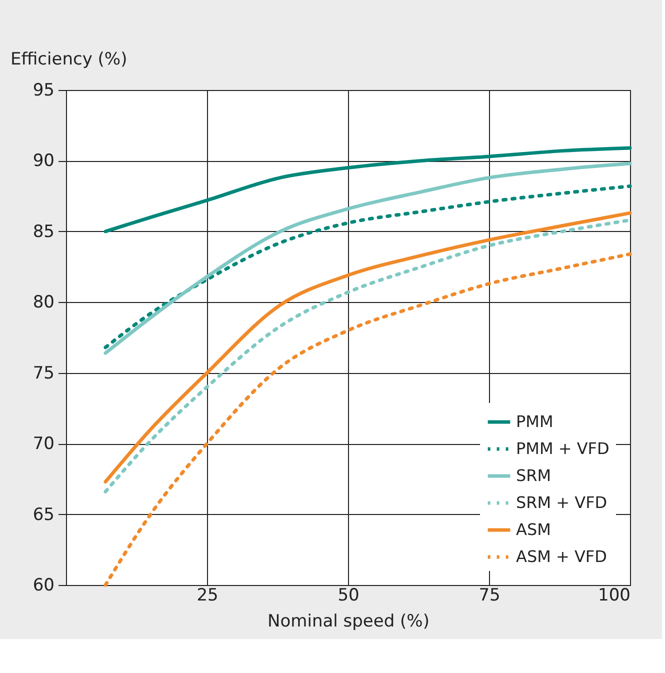 This screenshot has width=665, height=673. What do you see at coordinates (43, 514) in the screenshot?
I see `y-tick-label: 65` at bounding box center [43, 514].